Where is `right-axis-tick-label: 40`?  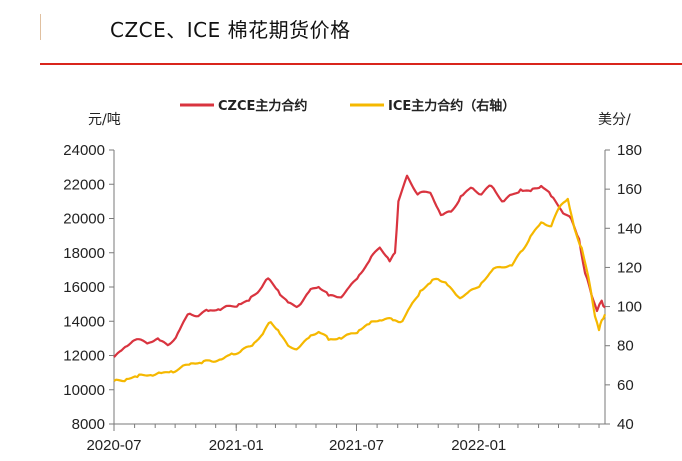
right-axis-tick-label: 40 is located at coordinates (625, 424).